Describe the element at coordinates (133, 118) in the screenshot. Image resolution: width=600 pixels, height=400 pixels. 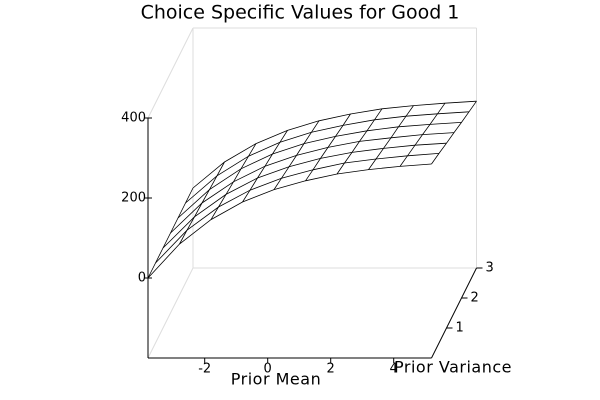
I see `z-tick-label: 400` at that location.